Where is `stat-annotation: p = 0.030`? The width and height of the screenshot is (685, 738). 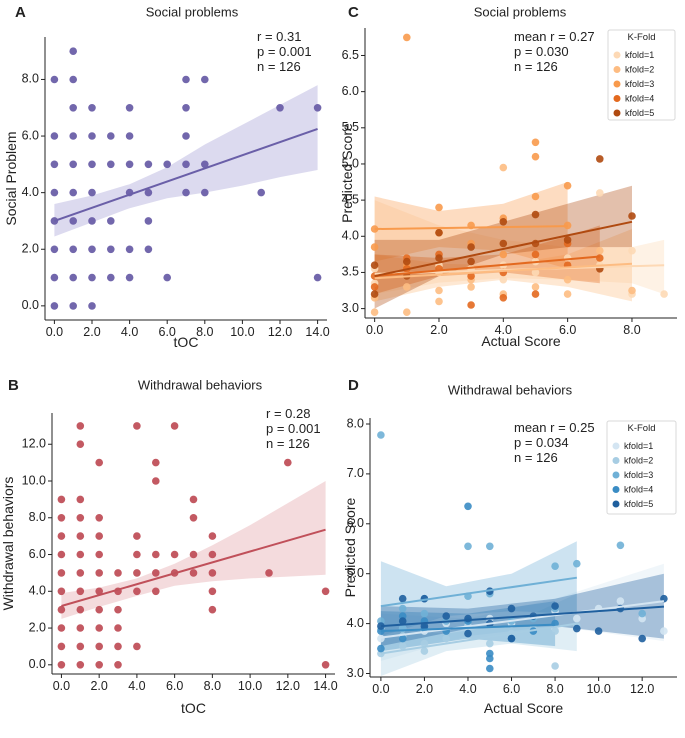
stat-annotation: p = 0.030 is located at coordinates (541, 51).